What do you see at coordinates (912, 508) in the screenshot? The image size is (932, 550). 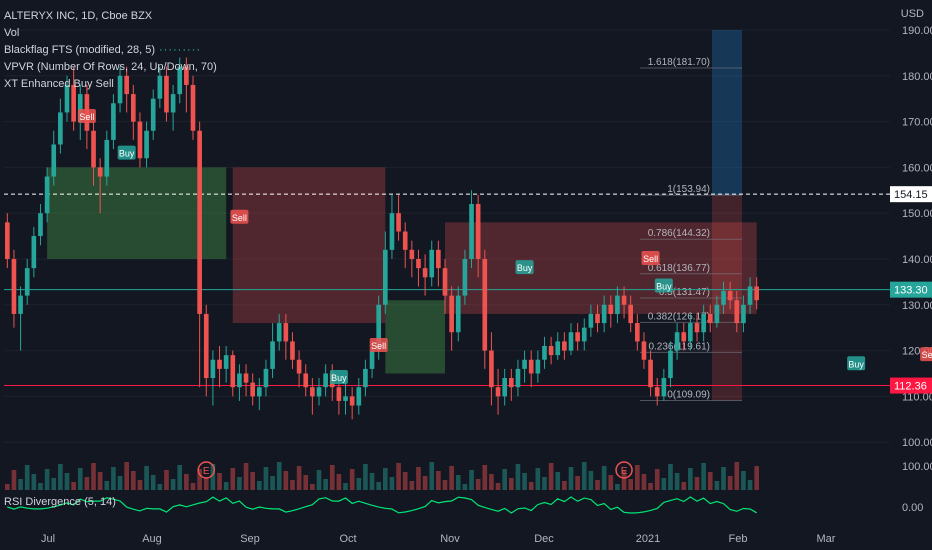 I see `rsi-tick-label: 0.00` at bounding box center [912, 508].